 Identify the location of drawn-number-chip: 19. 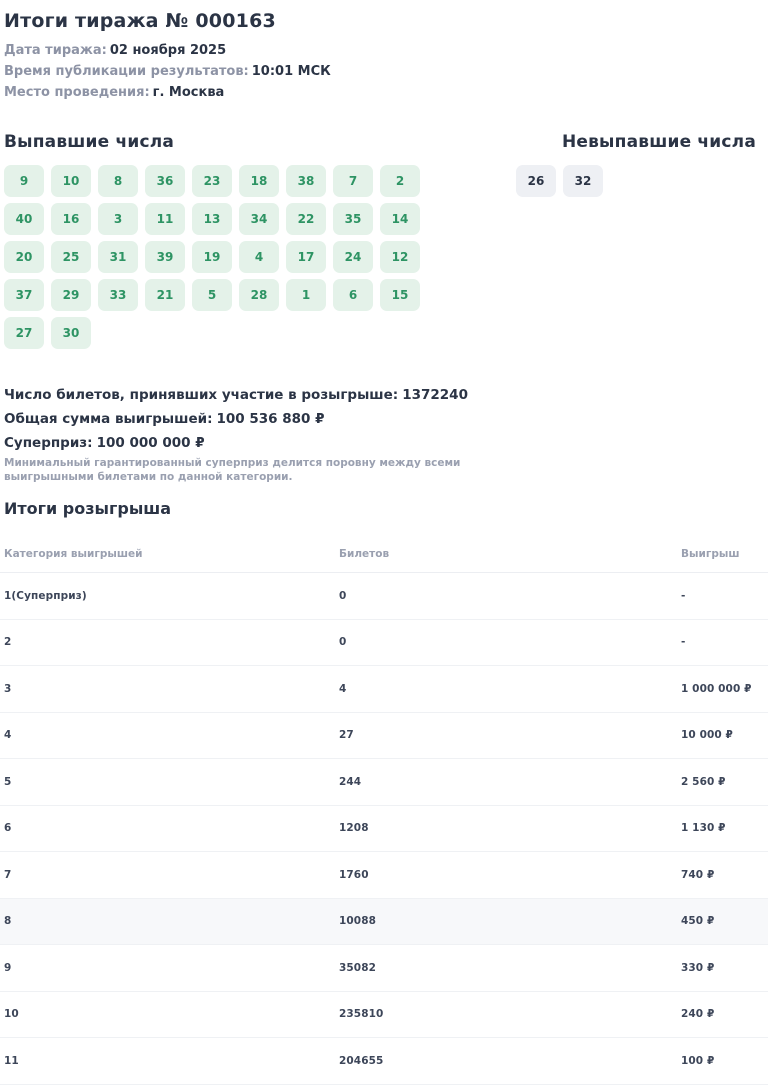
(212, 257).